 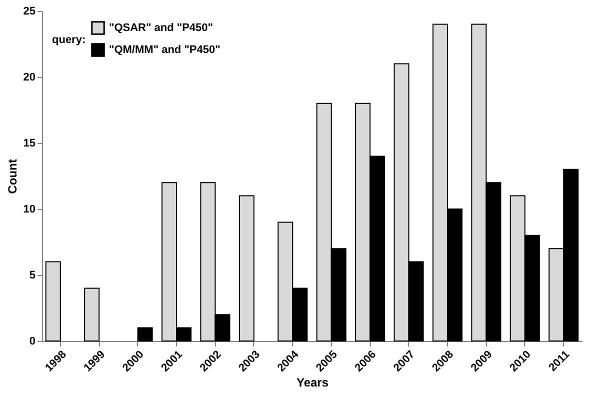 I want to click on y-tick-label: 15, so click(x=29, y=144).